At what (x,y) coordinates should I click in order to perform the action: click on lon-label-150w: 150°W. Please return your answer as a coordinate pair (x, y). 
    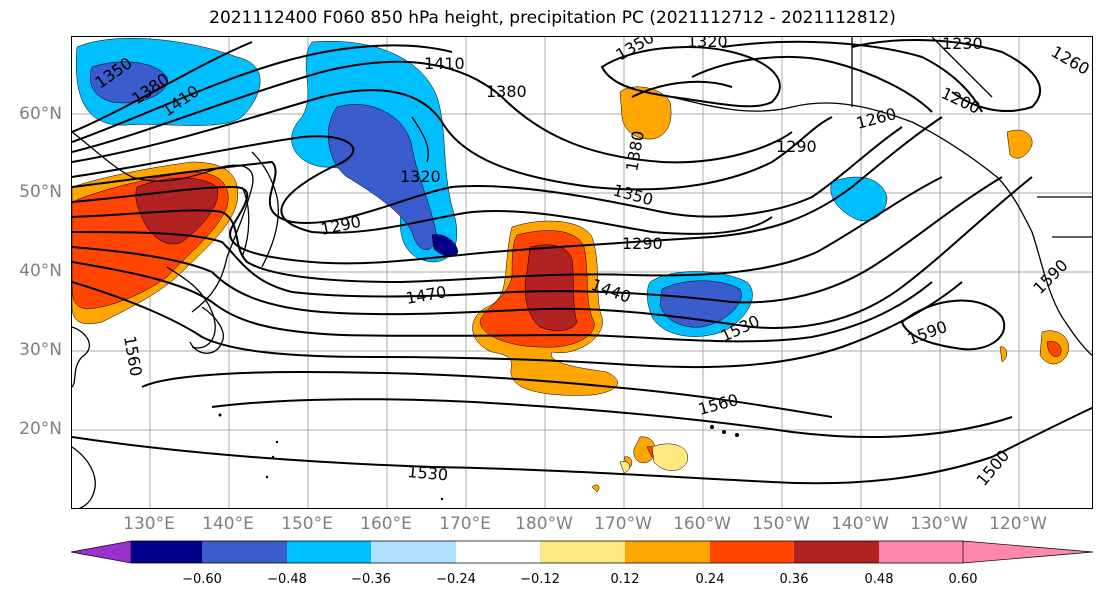
    Looking at the image, I should click on (781, 524).